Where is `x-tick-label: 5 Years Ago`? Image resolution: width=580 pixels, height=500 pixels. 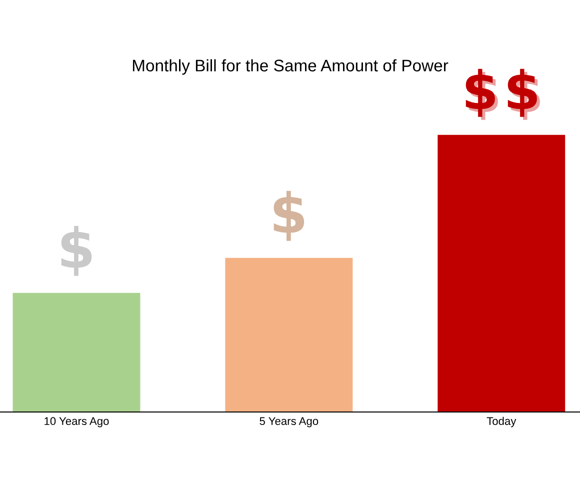
x-tick-label: 5 Years Ago is located at coordinates (289, 422).